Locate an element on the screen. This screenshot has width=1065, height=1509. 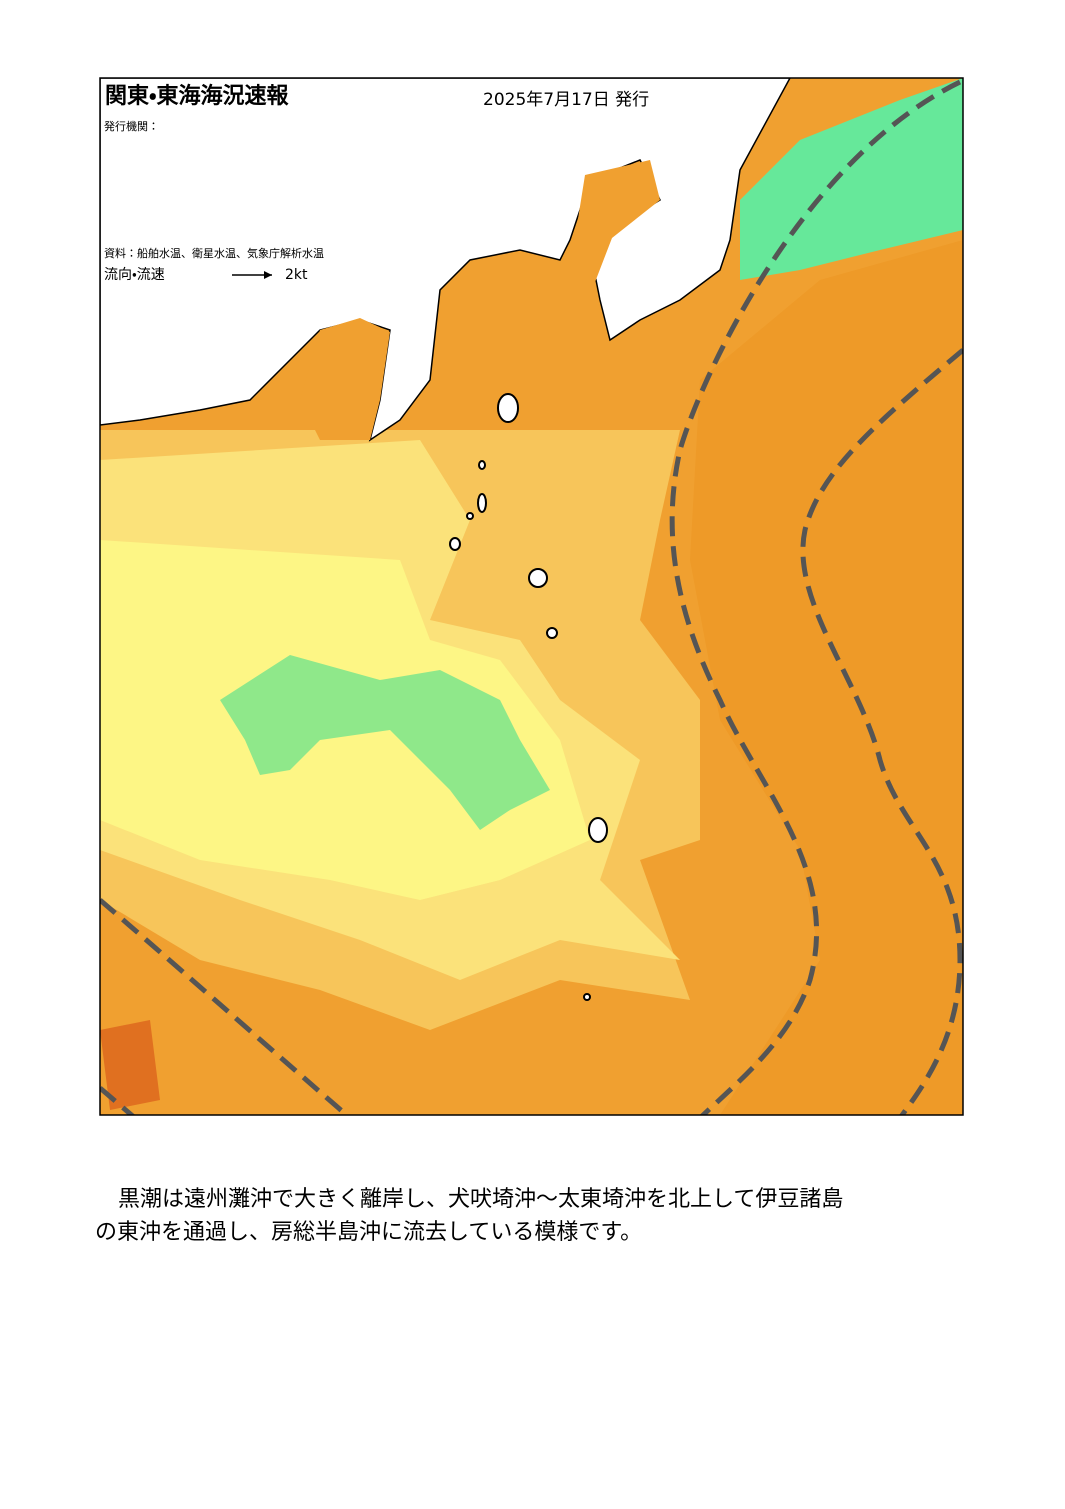
summary-line: 黒潮は遠州灘沖で大きく離岸し、犬吠埼沖～太東埼沖を北上して伊豆諸島 is located at coordinates (480, 1199).